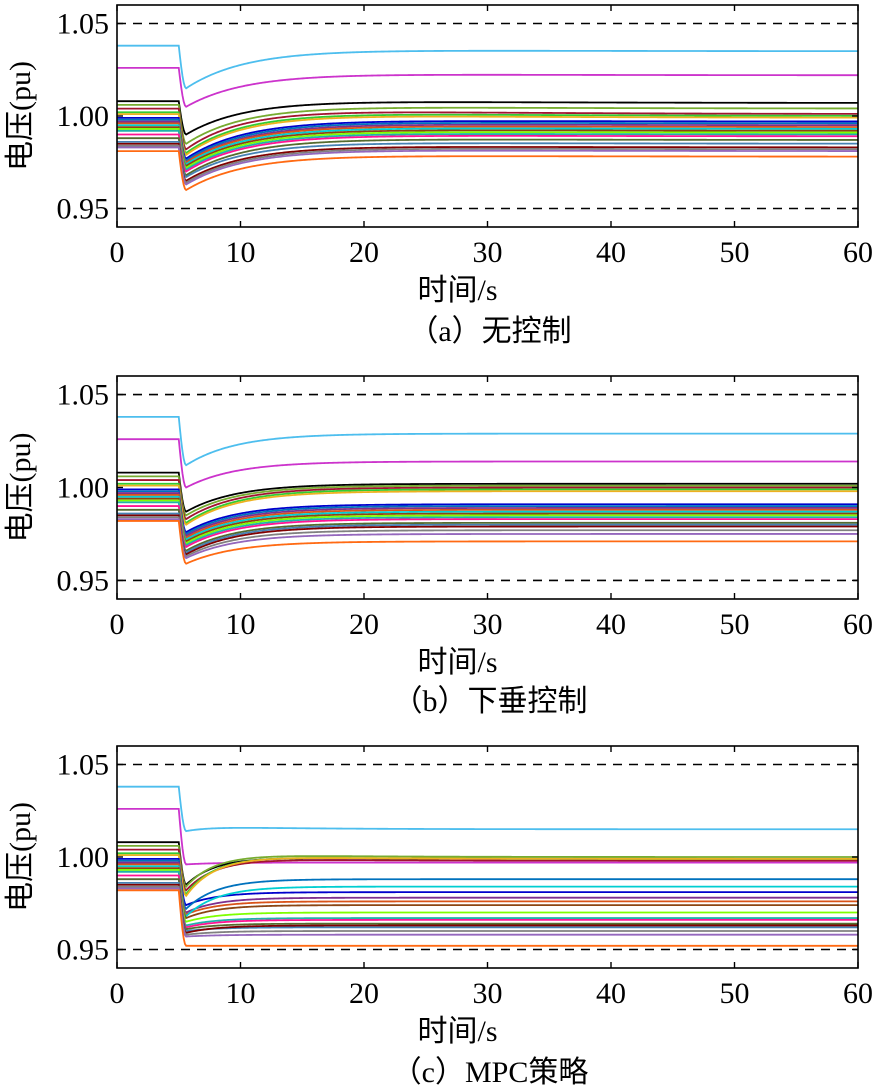 The width and height of the screenshot is (876, 1089). What do you see at coordinates (489, 331) in the screenshot?
I see `panel-caption: （a）无控制` at bounding box center [489, 331].